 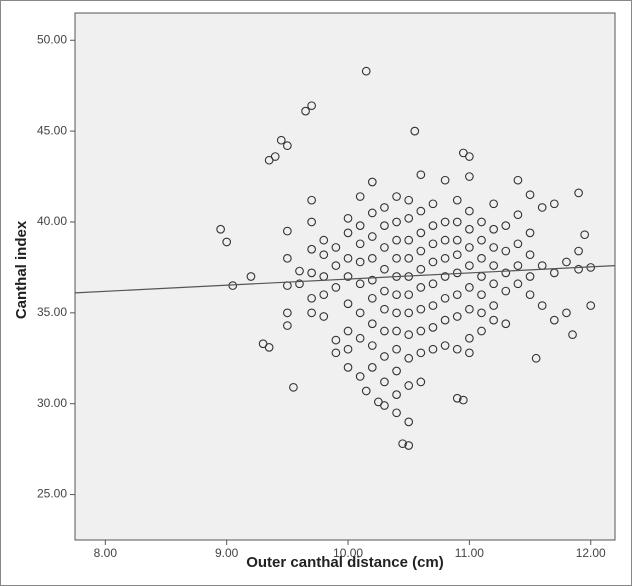 I want to click on x-axis-title: Outer canthal distance (cm), so click(x=345, y=562).